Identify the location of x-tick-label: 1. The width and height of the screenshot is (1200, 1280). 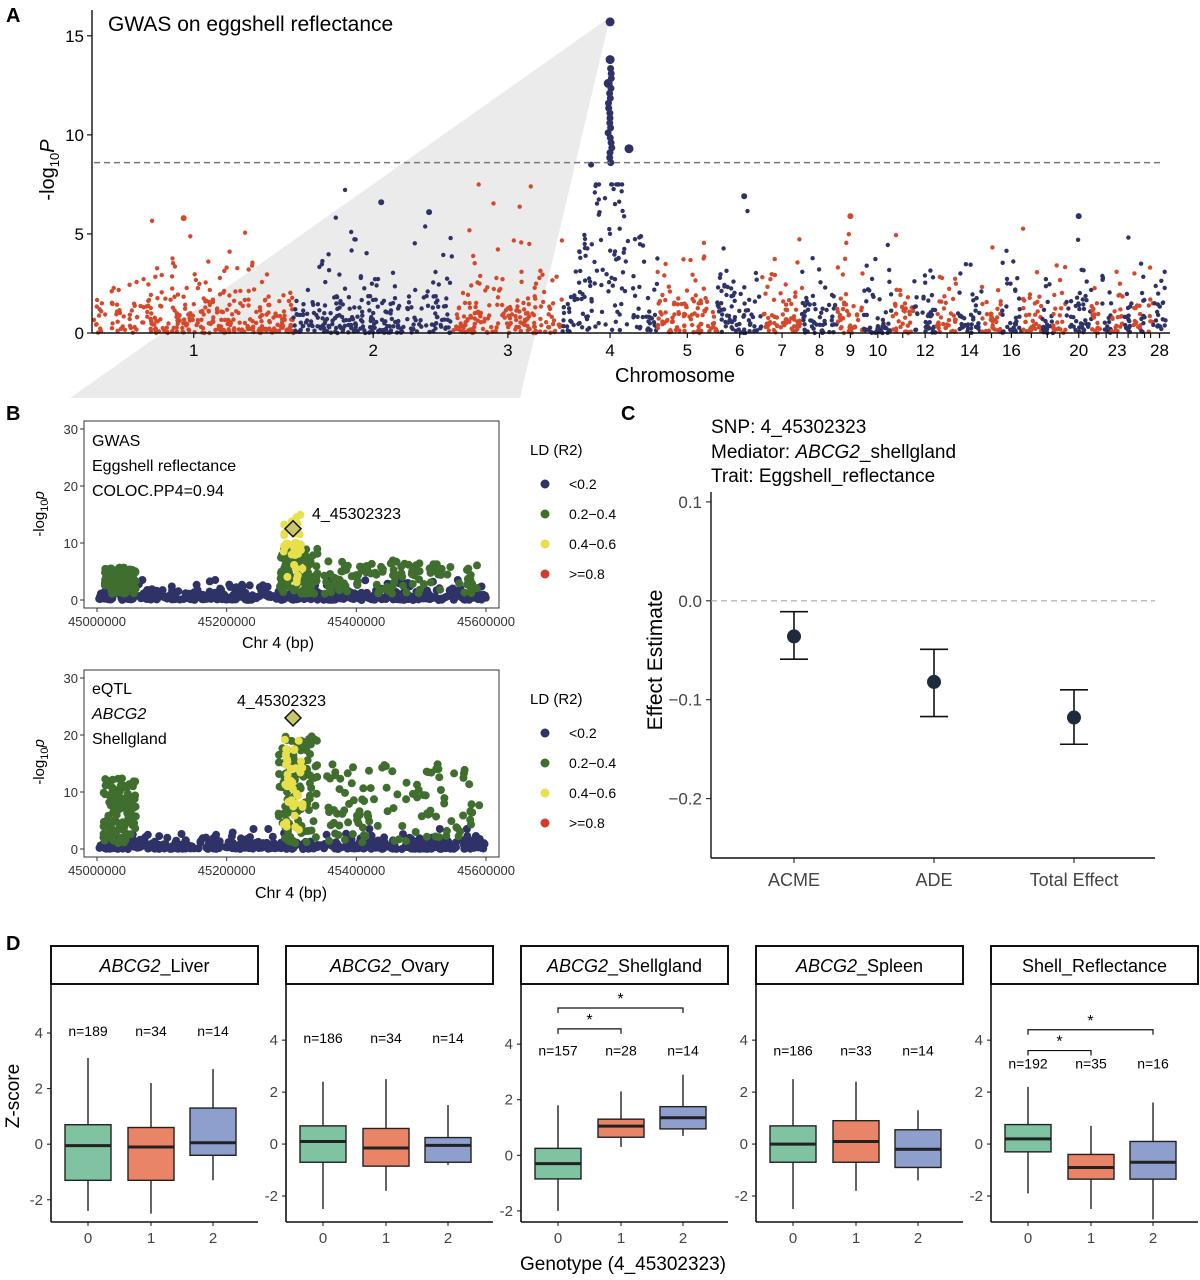
(856, 1238).